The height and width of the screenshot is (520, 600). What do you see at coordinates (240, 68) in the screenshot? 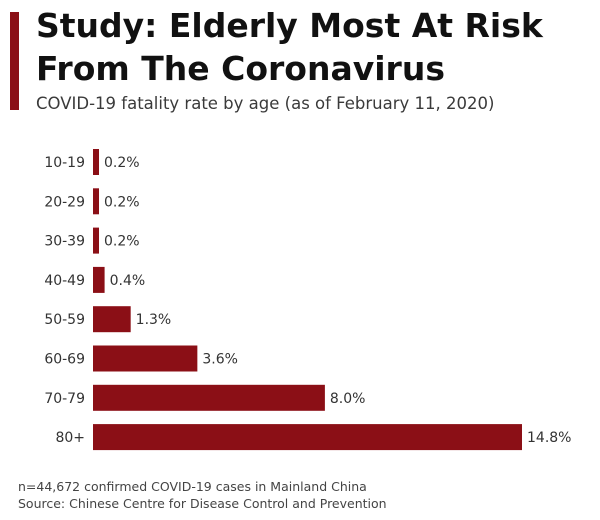
I see `chart-title-line-2: From The Coronavirus` at bounding box center [240, 68].